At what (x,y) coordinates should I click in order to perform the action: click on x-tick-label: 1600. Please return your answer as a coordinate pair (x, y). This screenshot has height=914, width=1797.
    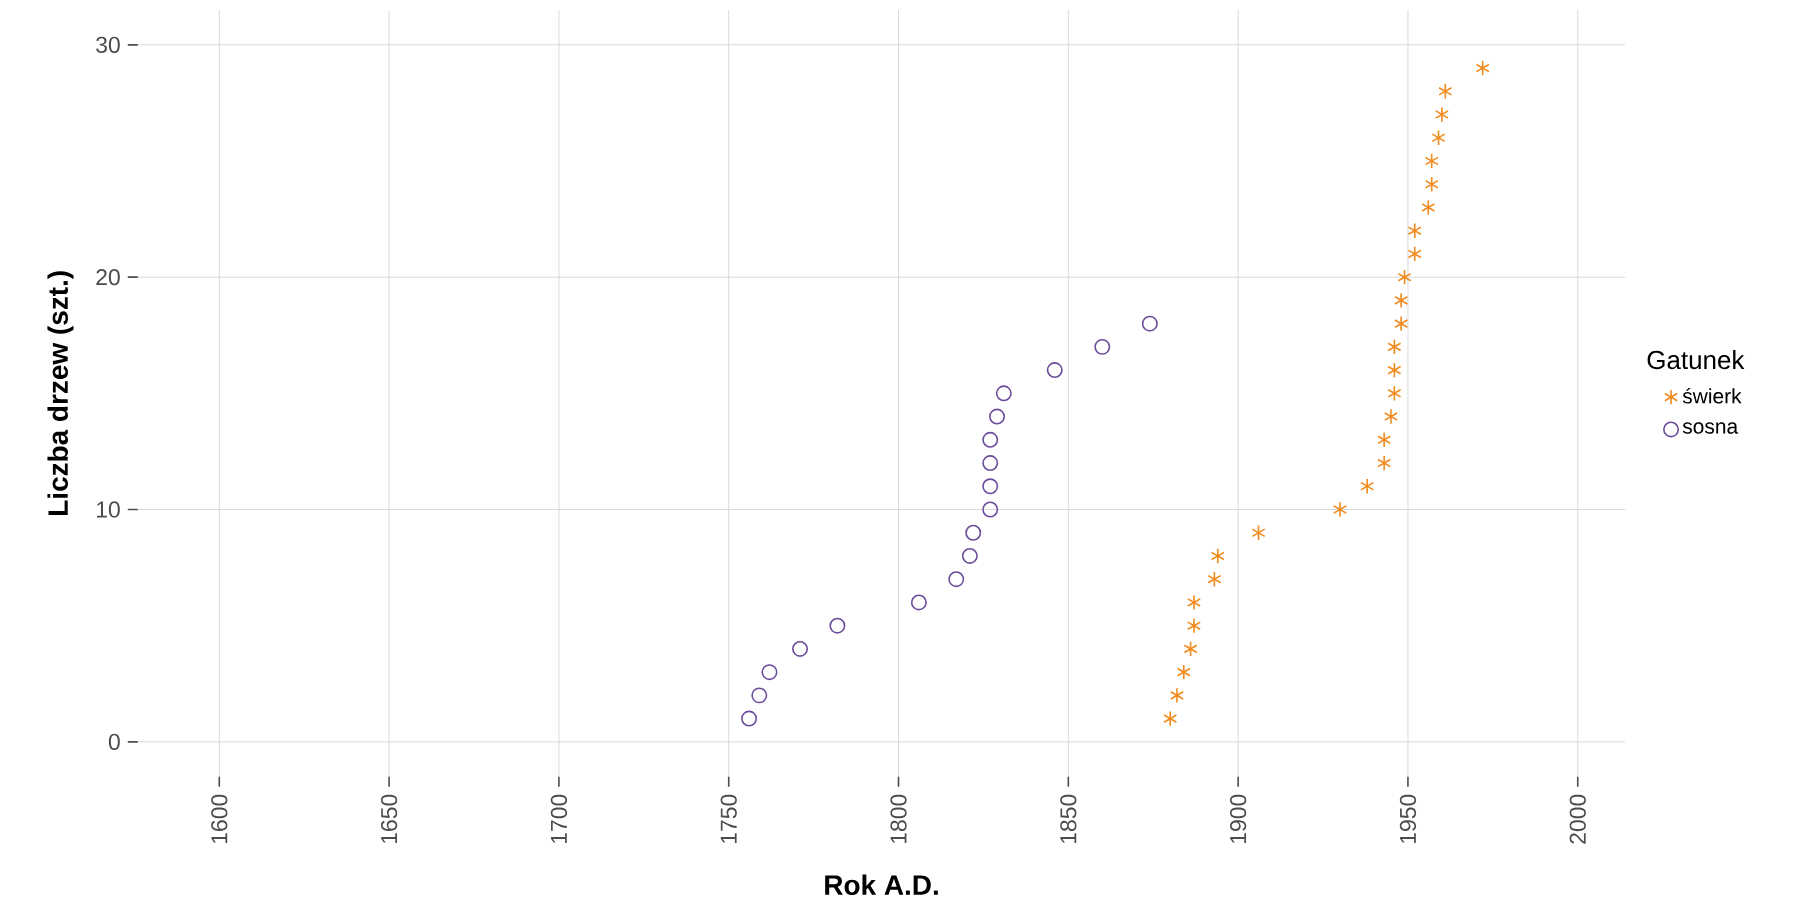
    Looking at the image, I should click on (219, 819).